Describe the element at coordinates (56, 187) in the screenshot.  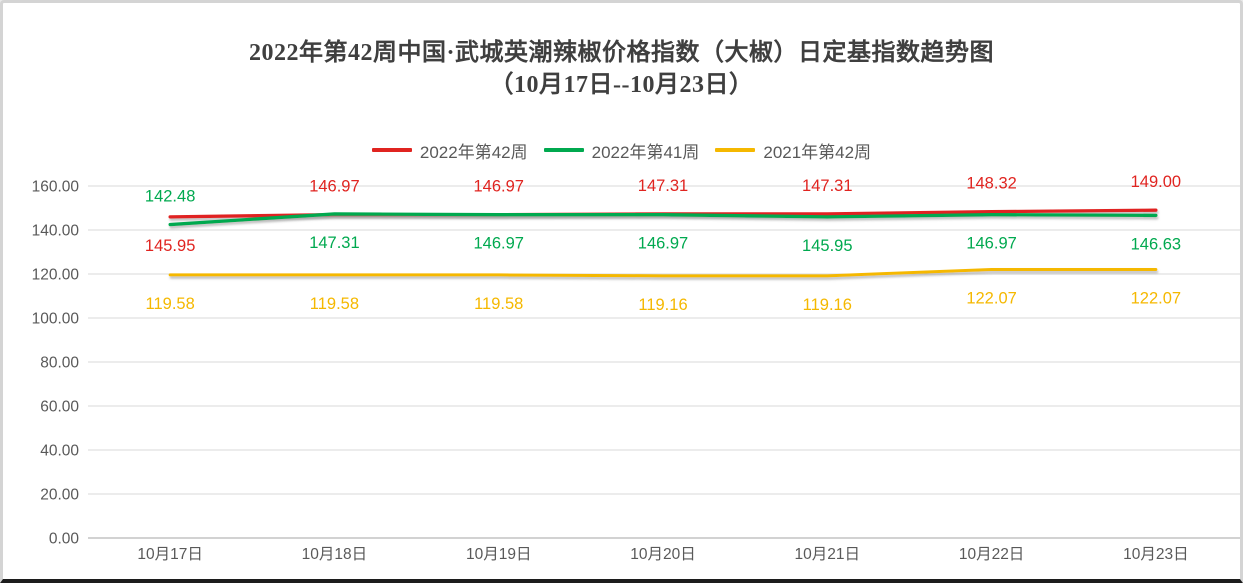
I see `y-axis-label: 160.00` at that location.